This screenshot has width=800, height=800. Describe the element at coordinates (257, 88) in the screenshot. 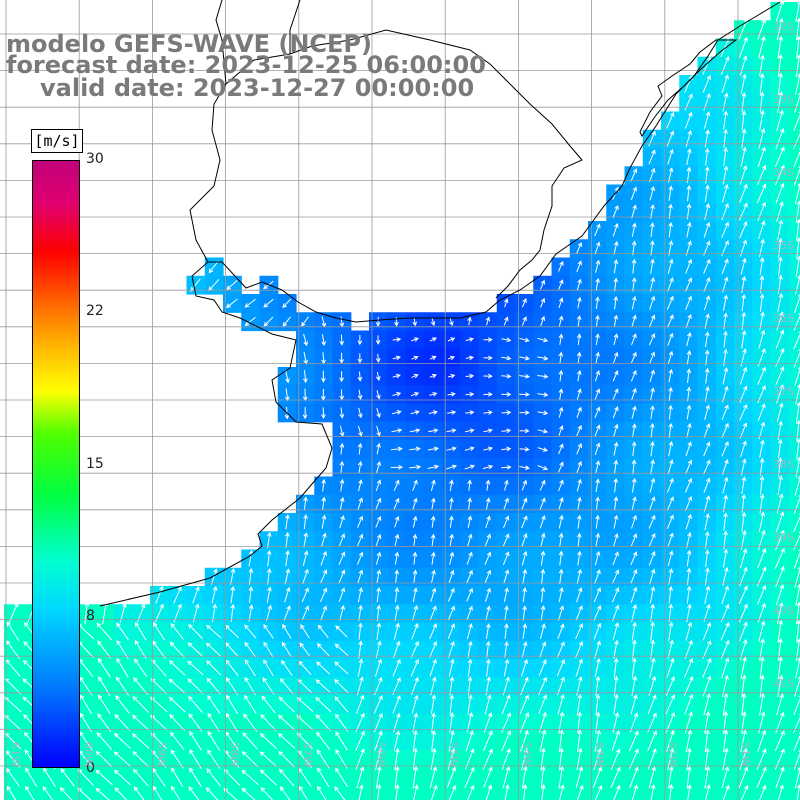

I see `valid-date: valid date: 2023-12-27 00:00:00` at that location.